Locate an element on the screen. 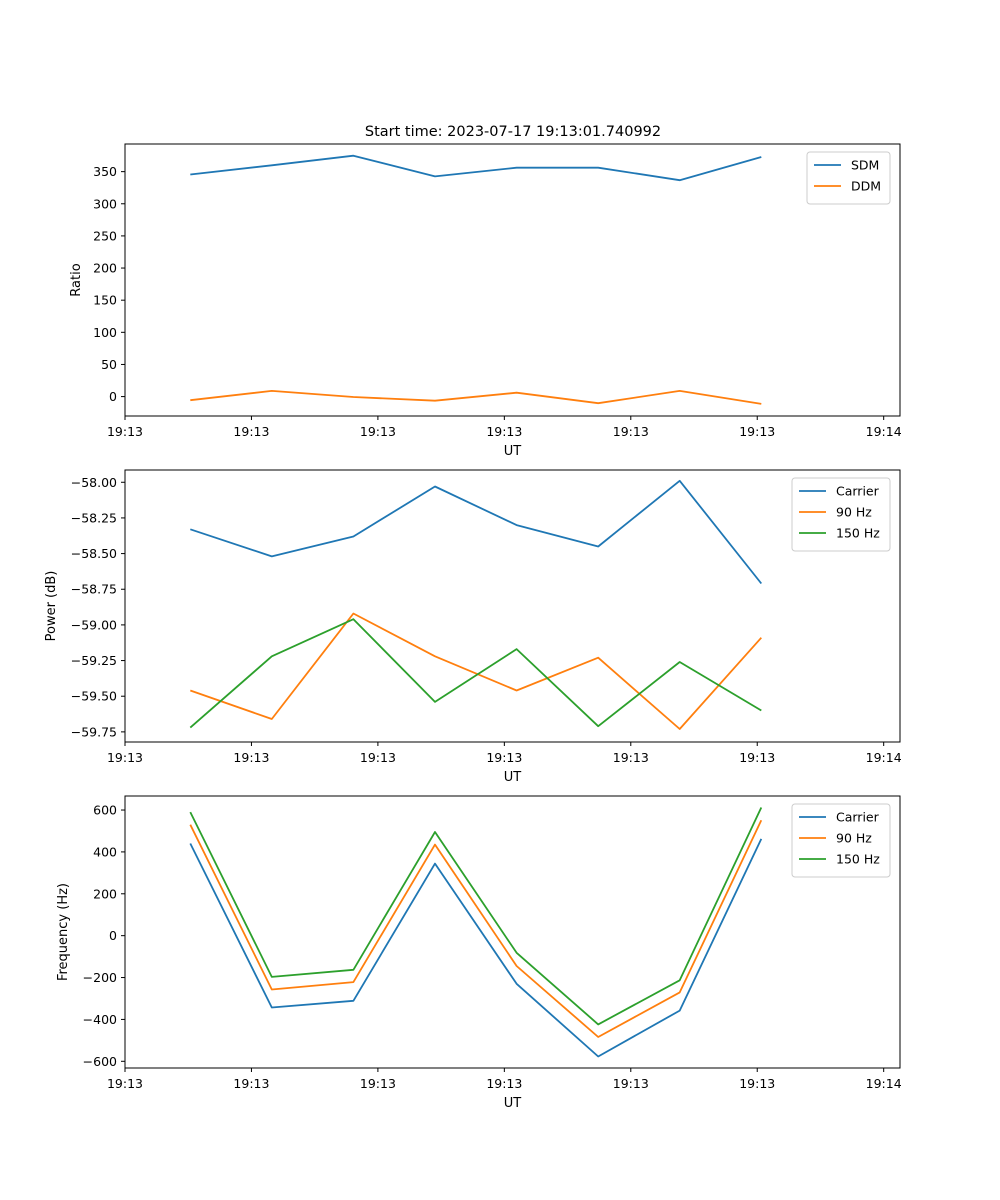 Image resolution: width=1000 pixels, height=1200 pixels. y-tick-label: −600 is located at coordinates (100, 1061).